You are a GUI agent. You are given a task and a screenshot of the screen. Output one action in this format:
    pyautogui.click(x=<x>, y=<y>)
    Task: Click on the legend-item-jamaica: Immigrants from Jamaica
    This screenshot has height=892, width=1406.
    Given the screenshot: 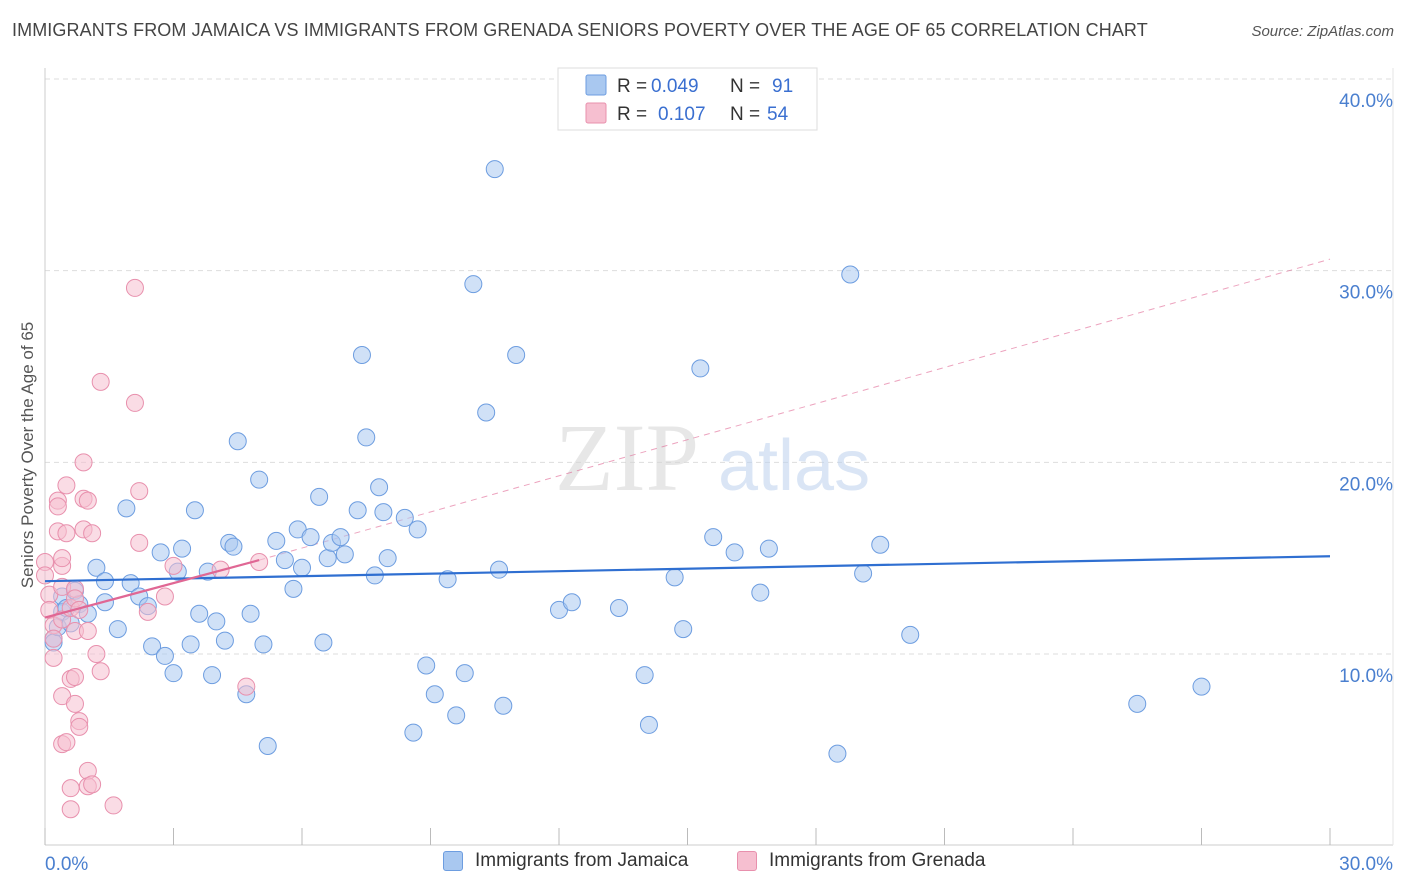 What is the action you would take?
    pyautogui.click(x=565, y=861)
    